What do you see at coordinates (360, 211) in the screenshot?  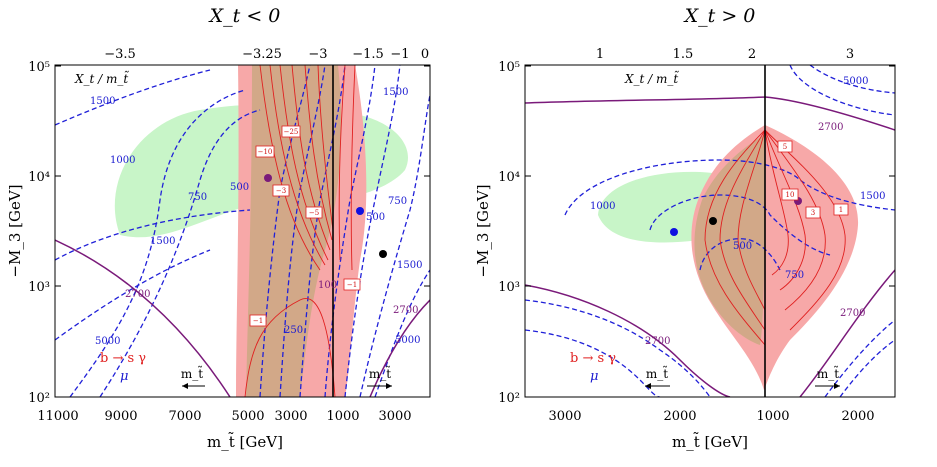 I see `left-point-blue` at bounding box center [360, 211].